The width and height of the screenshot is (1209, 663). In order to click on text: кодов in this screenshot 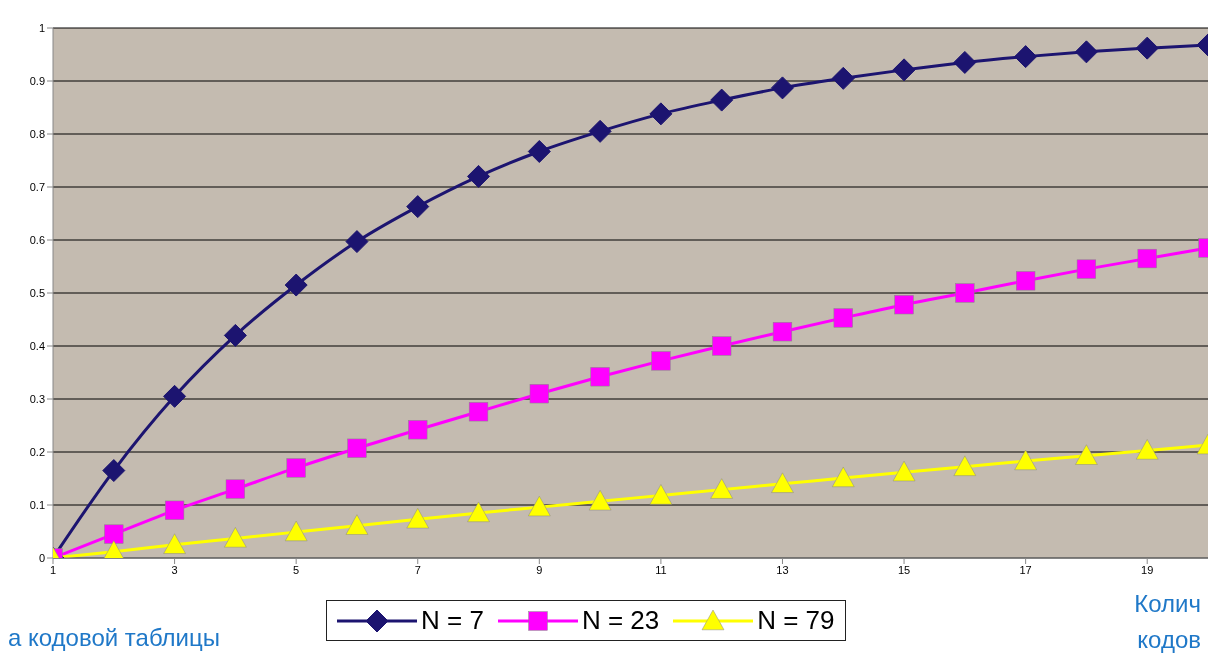, I will do `click(1169, 640)`.